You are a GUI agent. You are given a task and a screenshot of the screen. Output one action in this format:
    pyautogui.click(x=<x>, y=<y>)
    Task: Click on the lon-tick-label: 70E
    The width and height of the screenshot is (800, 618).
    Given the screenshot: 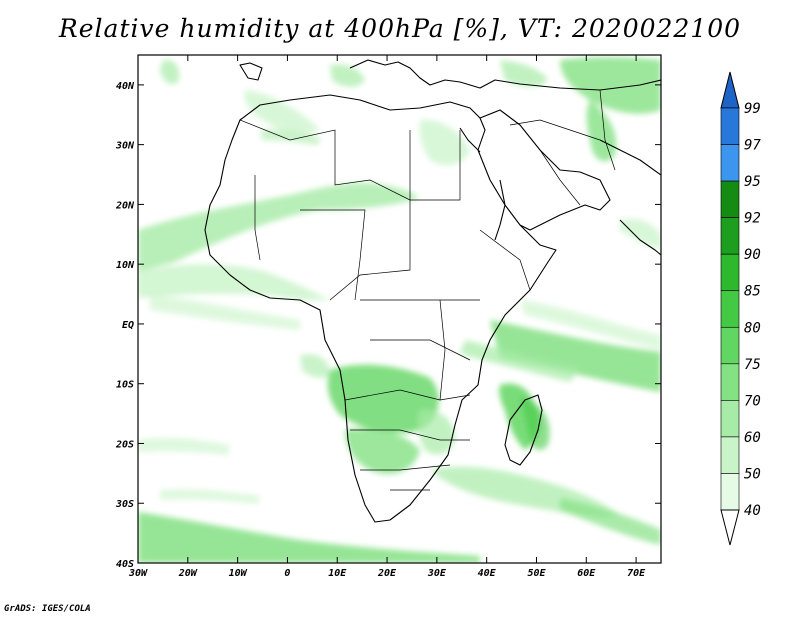 What is the action you would take?
    pyautogui.click(x=636, y=573)
    